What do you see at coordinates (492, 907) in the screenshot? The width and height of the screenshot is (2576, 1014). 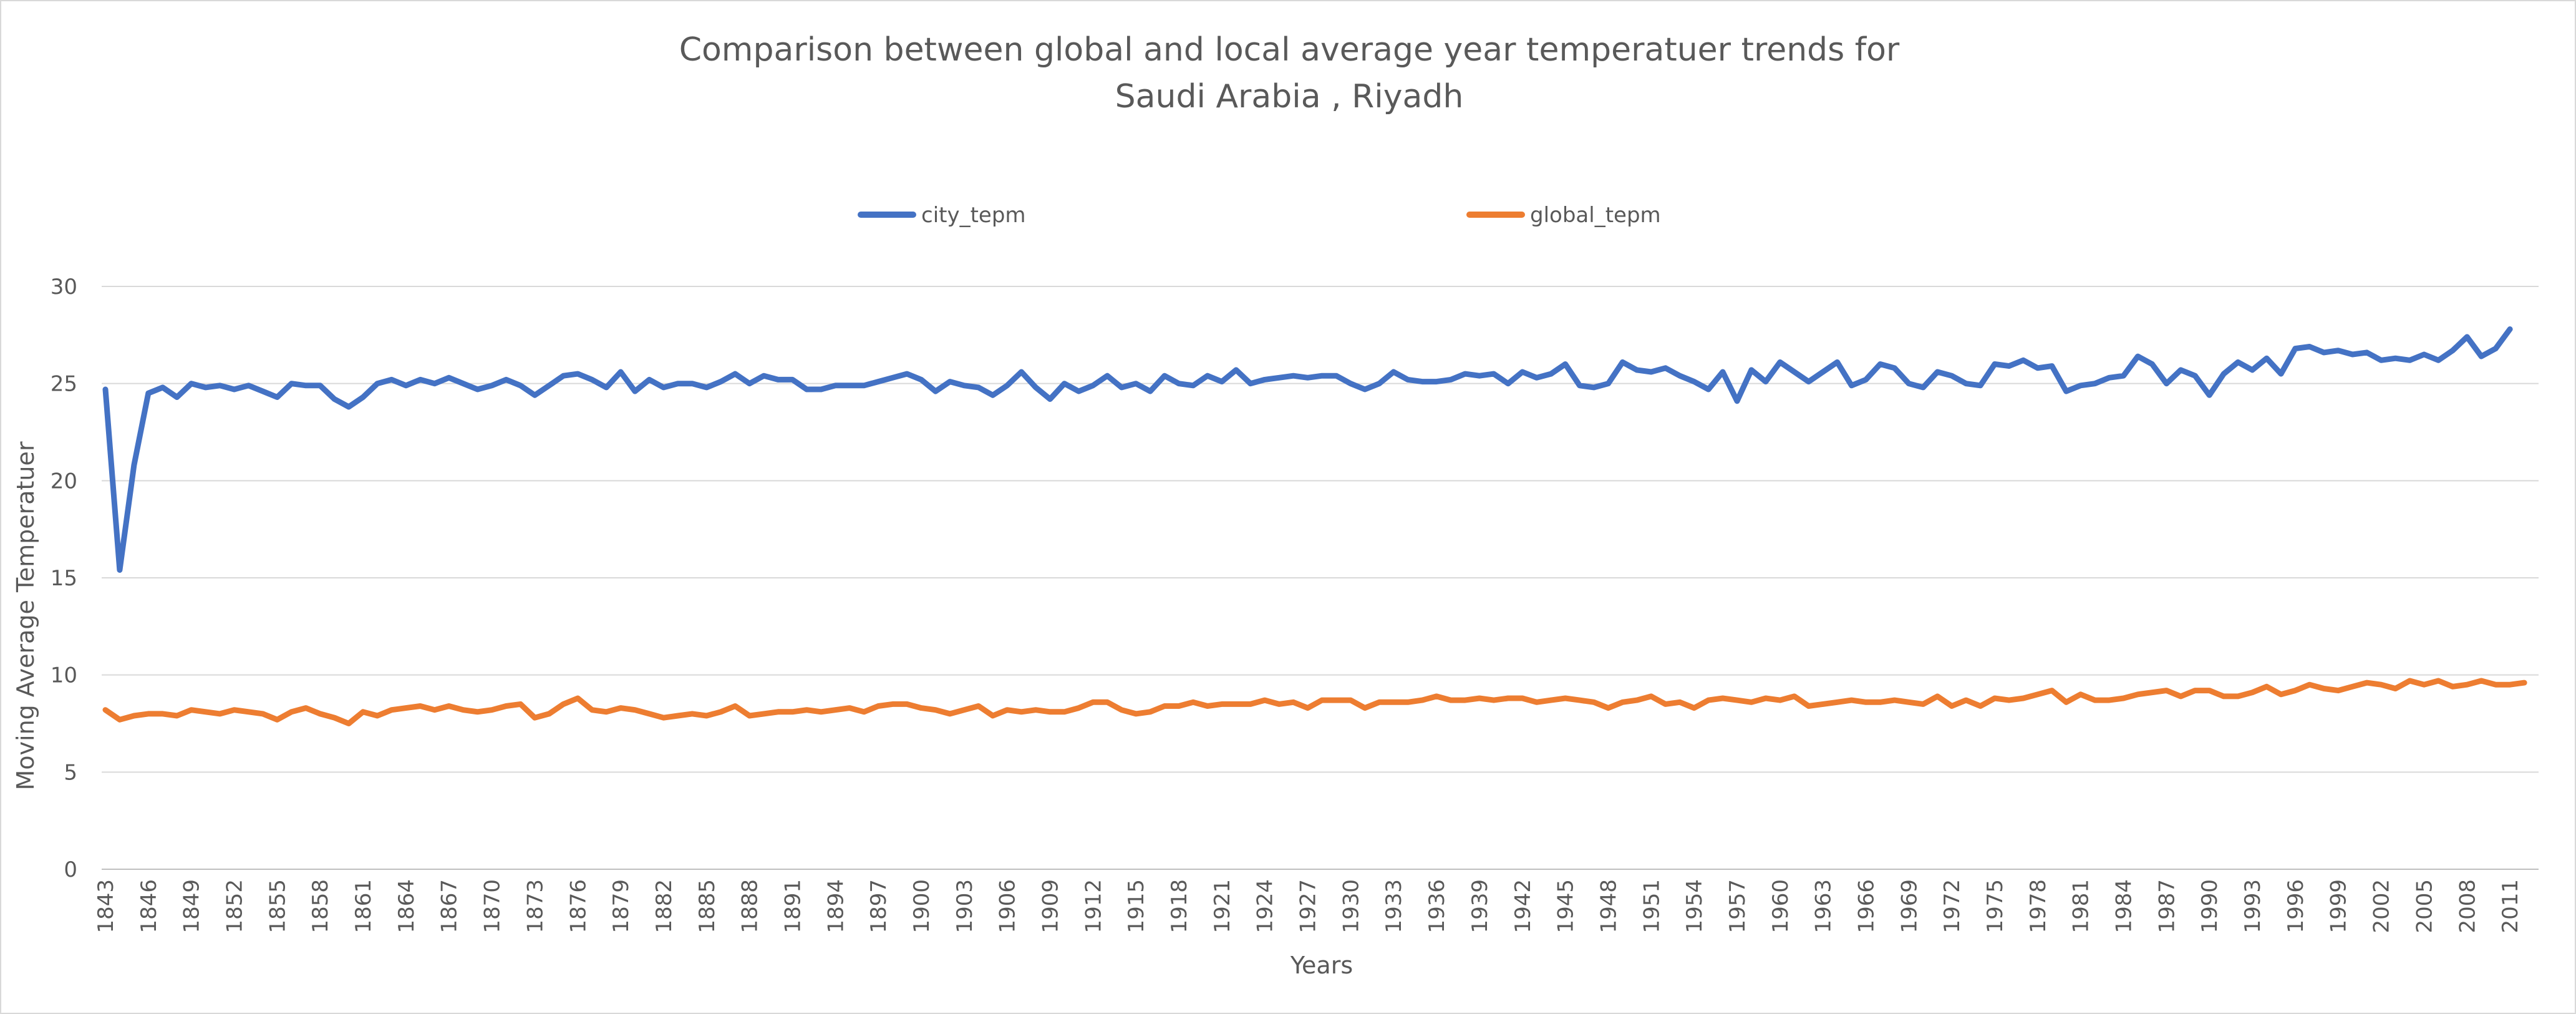 I see `x-tick-label: 1870` at bounding box center [492, 907].